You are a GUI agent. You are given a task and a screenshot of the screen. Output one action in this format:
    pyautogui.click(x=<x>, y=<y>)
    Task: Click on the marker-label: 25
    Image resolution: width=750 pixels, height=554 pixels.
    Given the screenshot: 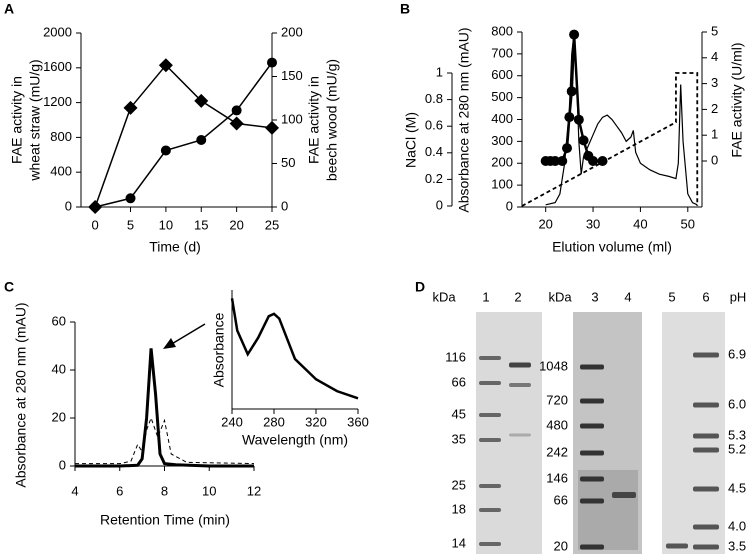 What is the action you would take?
    pyautogui.click(x=459, y=484)
    